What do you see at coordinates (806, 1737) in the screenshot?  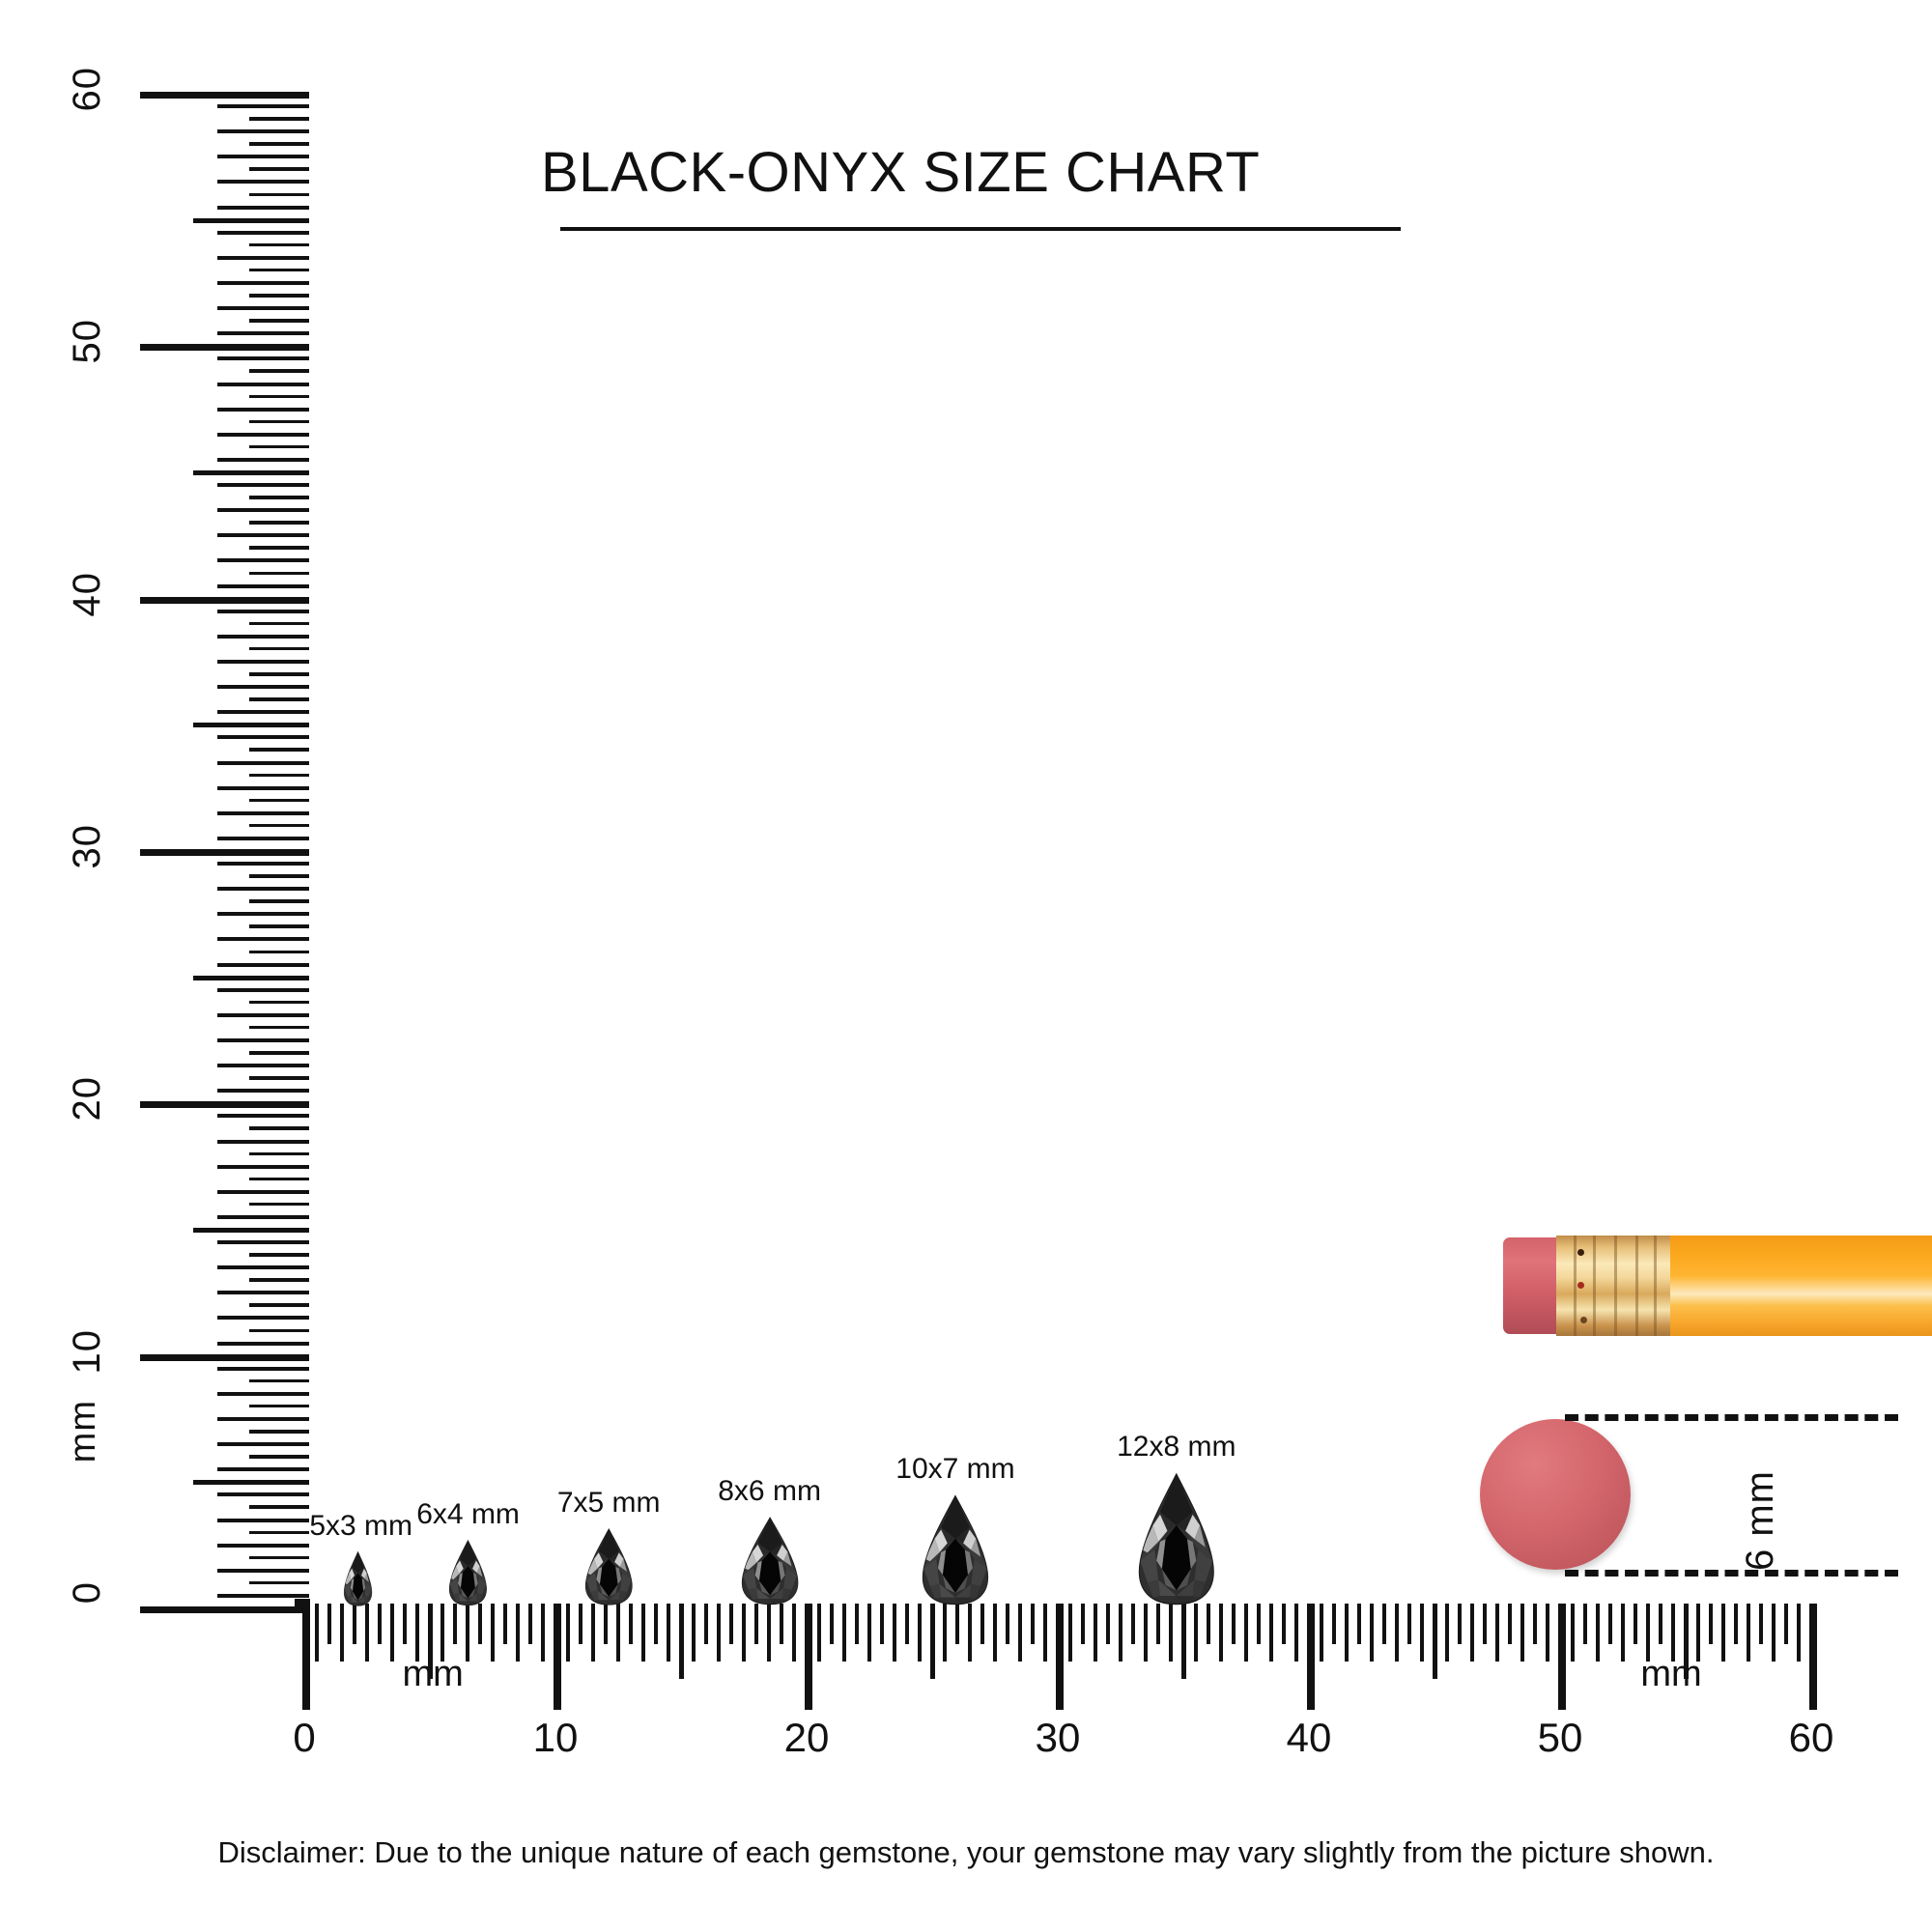 I see `horizontal-ruler-label: 20` at bounding box center [806, 1737].